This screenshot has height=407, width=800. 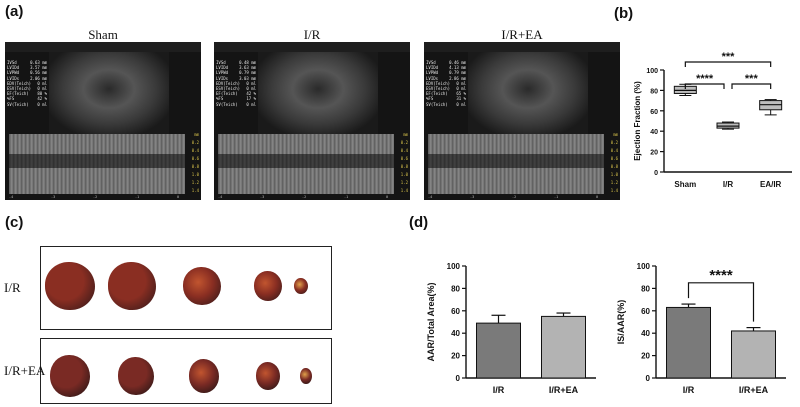 What do you see at coordinates (404, 142) in the screenshot?
I see `depth-tick-label: 0.2` at bounding box center [404, 142].